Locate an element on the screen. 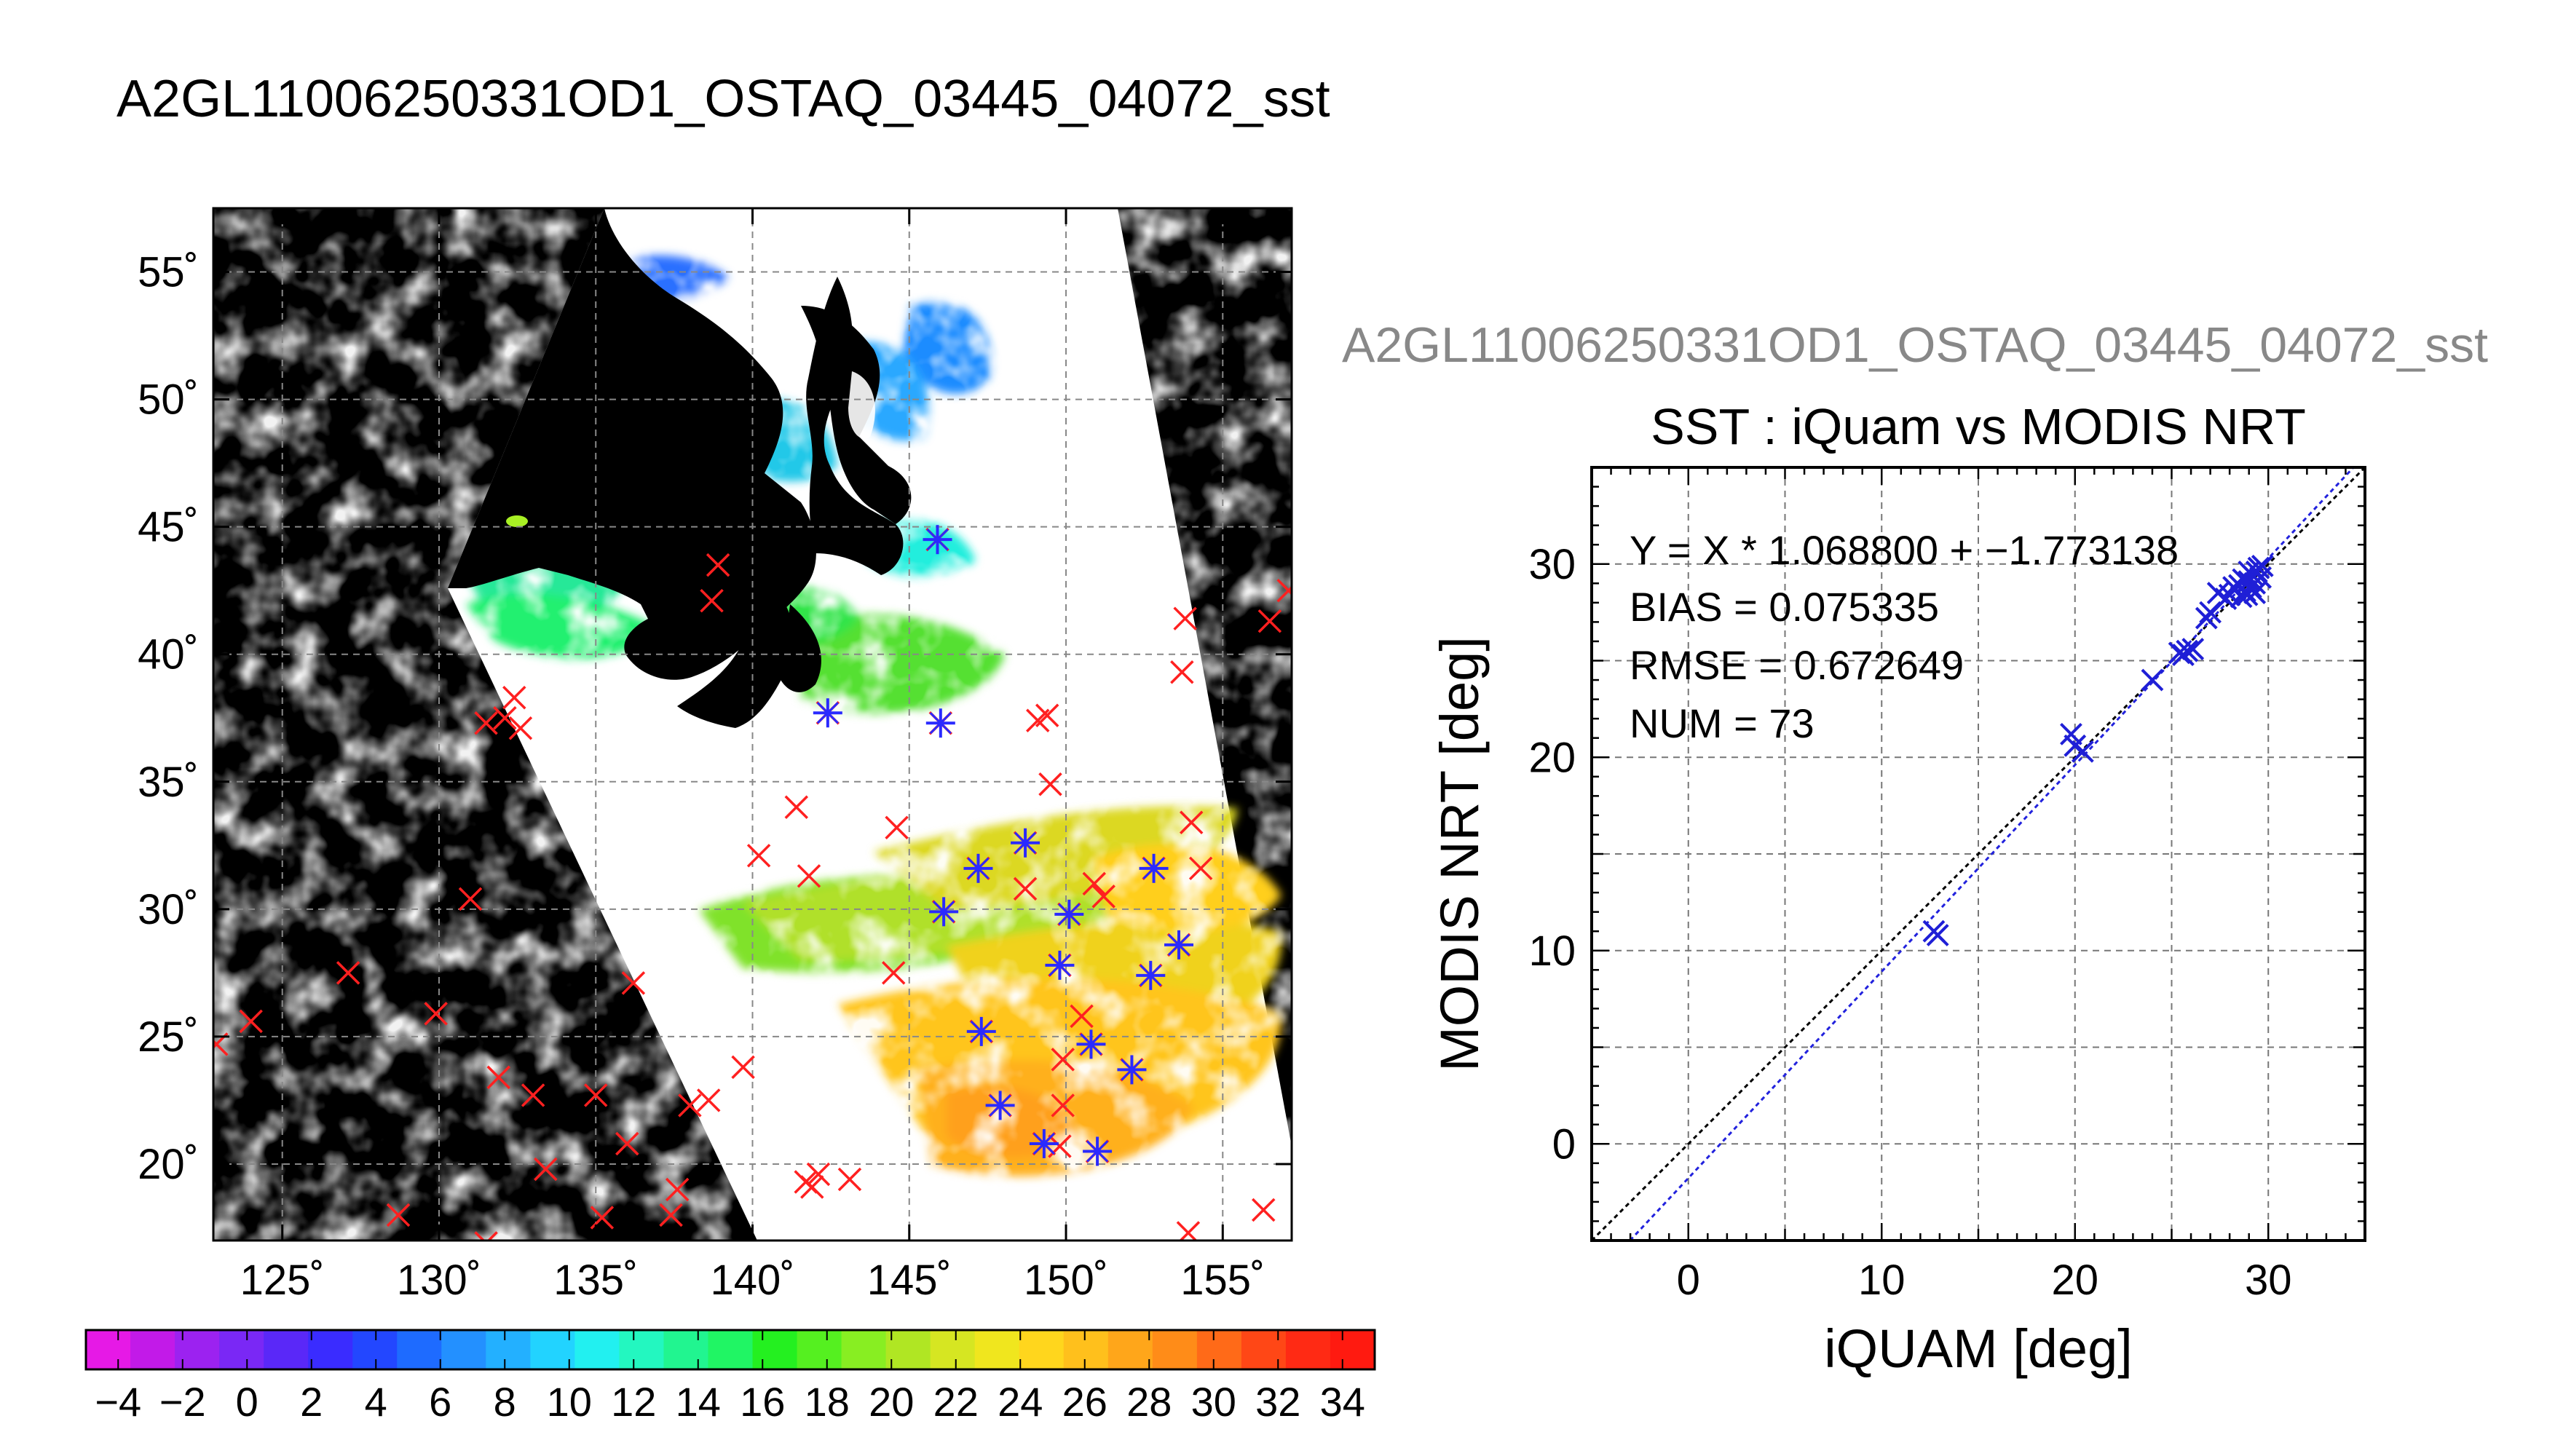 This screenshot has height=1456, width=2555. map-lon-label: 135˚ is located at coordinates (595, 1280).